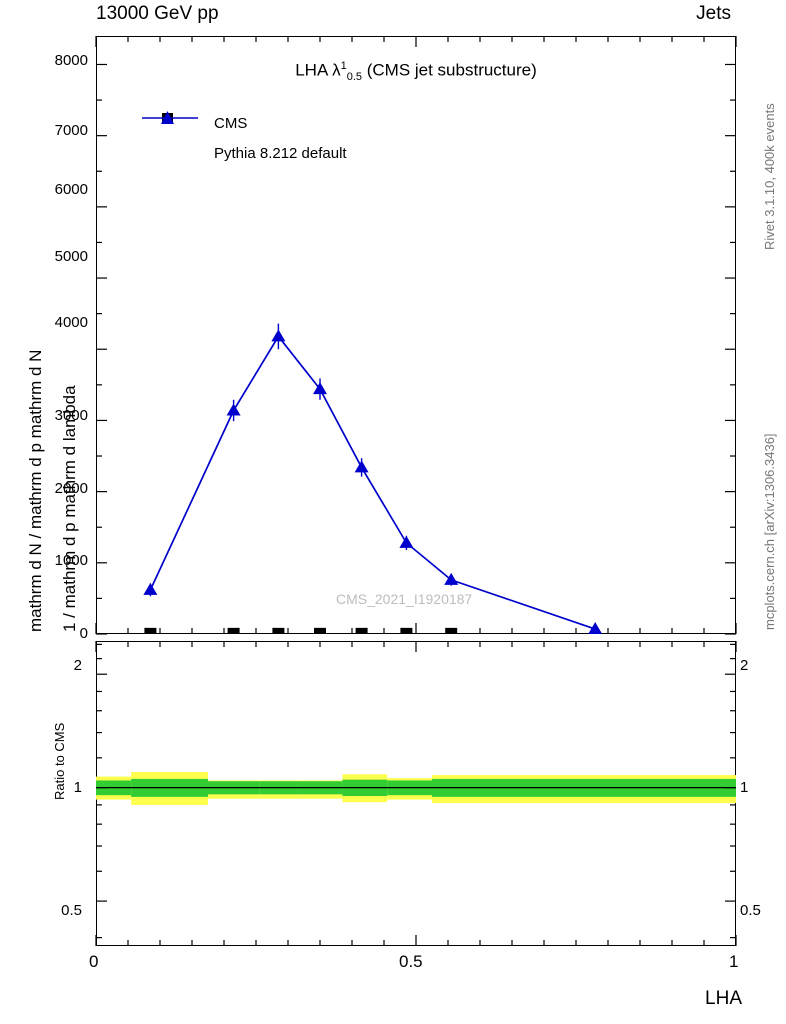  I want to click on y-tick-ratio-right-2: 2, so click(744, 665).